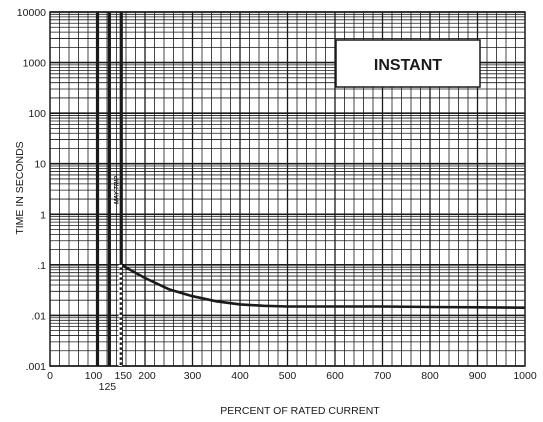 Image resolution: width=543 pixels, height=422 pixels. I want to click on x-tick-labels: 0 100 150 200 300 400 500 600 700 800 900 1000 125, so click(292, 381).